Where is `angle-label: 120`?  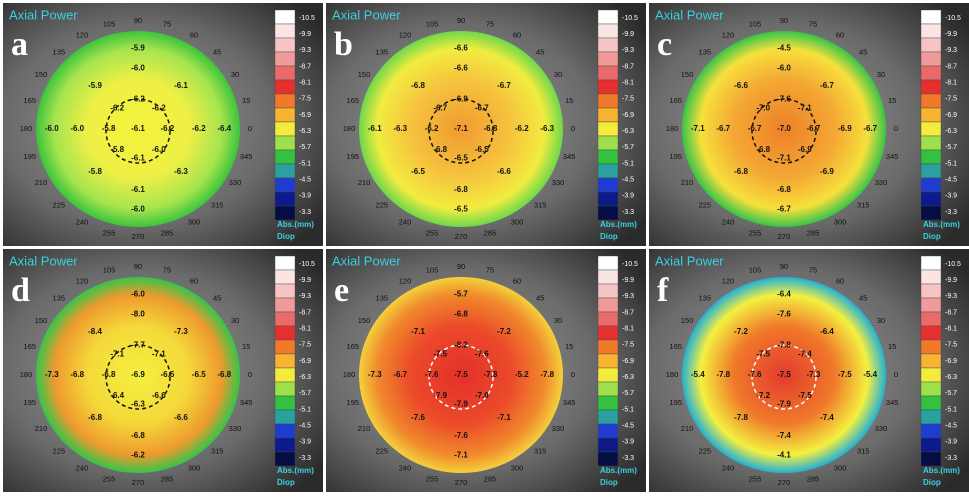 angle-label: 120 is located at coordinates (728, 34).